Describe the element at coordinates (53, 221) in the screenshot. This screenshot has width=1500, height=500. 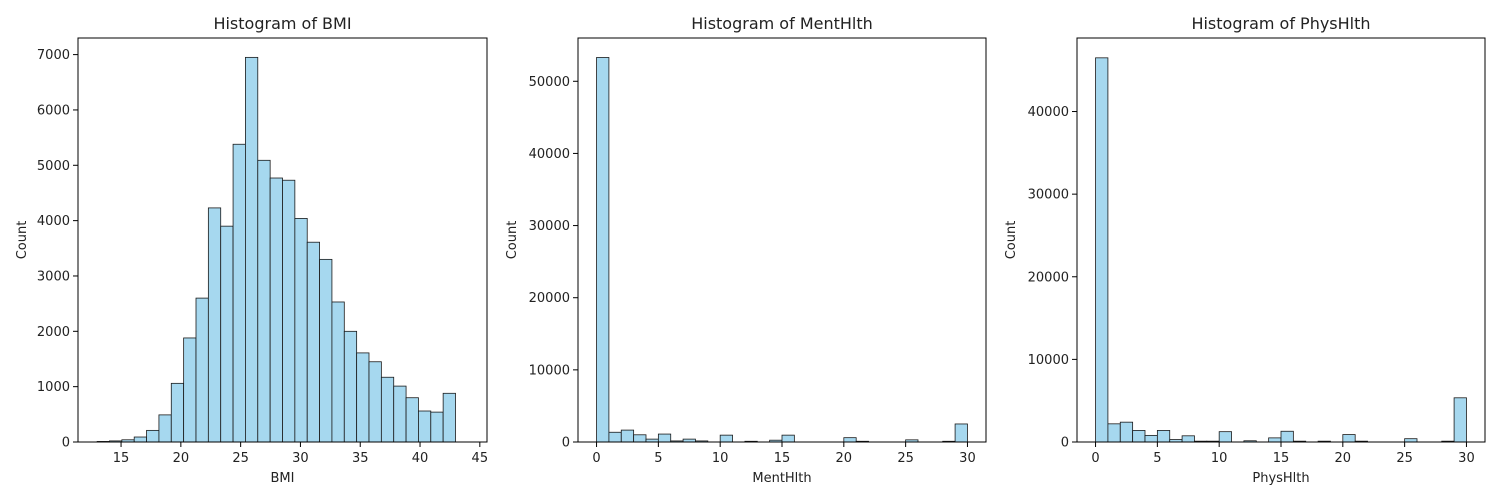
I see `y-tick-label: 4000` at that location.